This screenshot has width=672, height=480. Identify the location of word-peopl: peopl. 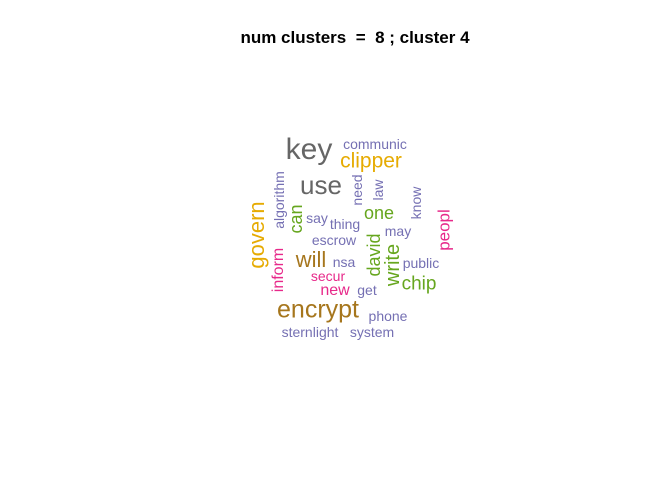
(444, 230).